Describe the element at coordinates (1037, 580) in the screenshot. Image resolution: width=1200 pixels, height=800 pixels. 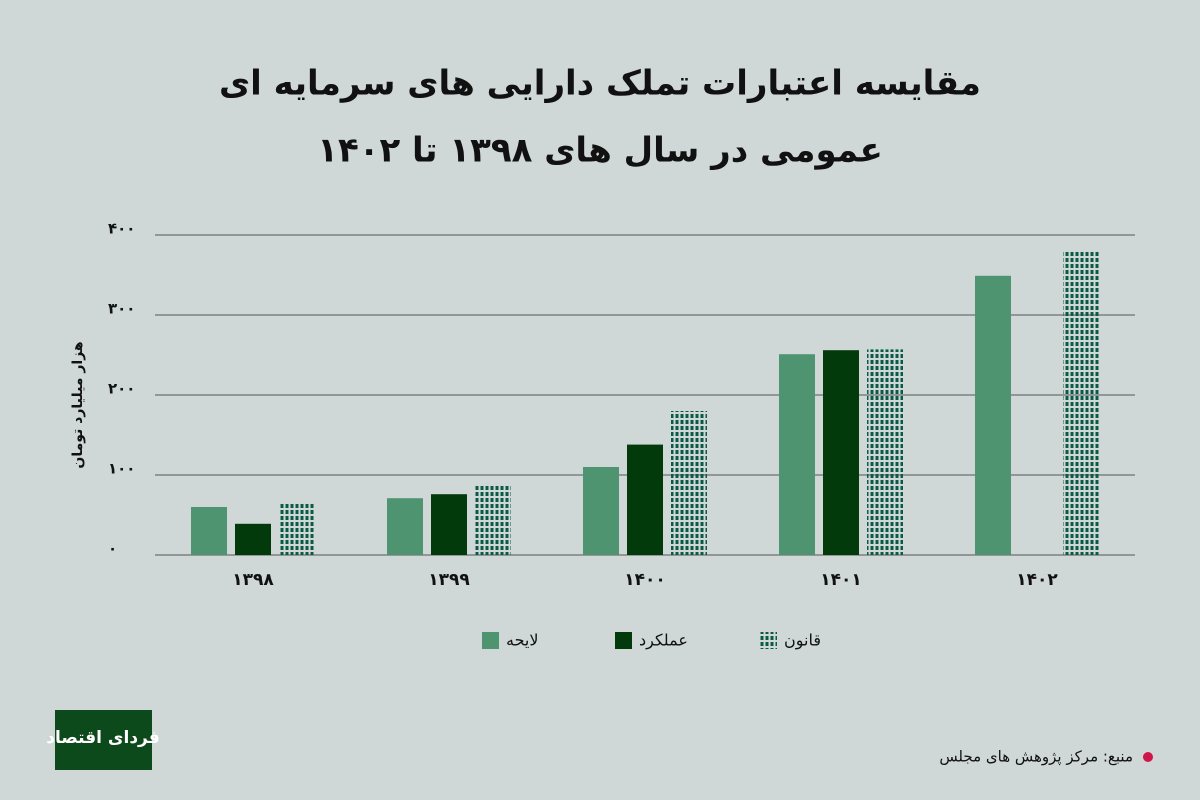
I see `x-tick-label: ۱۴۰۲` at that location.